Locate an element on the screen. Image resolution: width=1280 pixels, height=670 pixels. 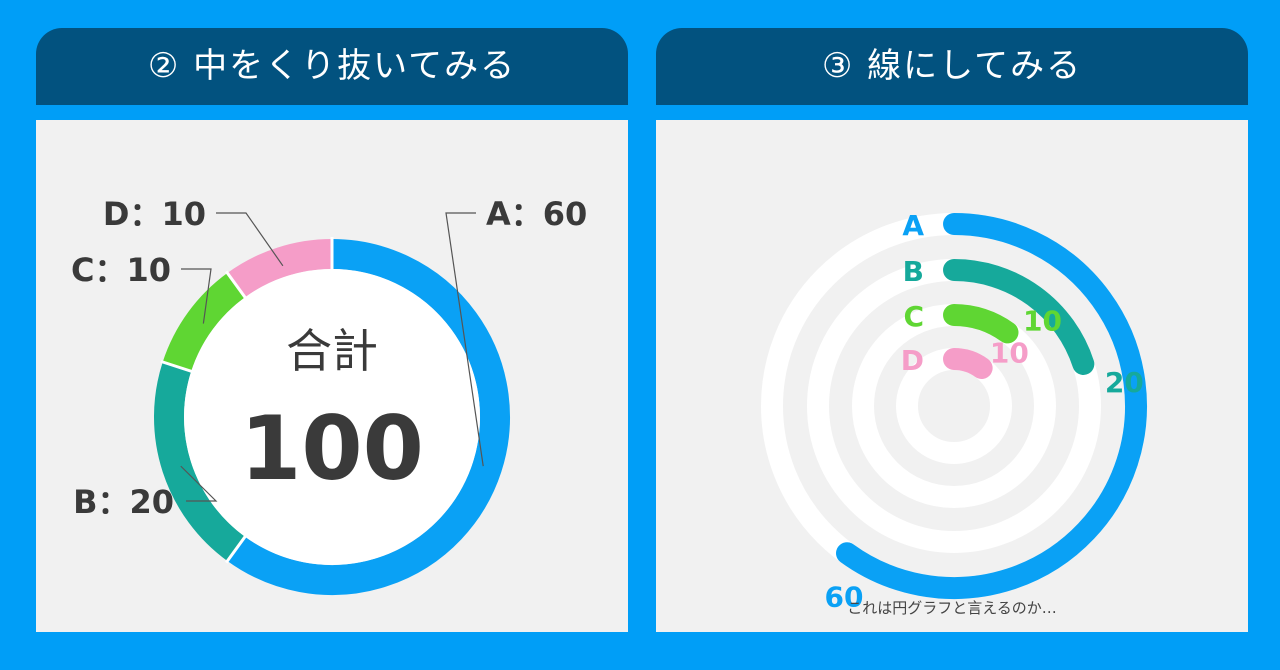
ring-category-c: C is located at coordinates (913, 316).